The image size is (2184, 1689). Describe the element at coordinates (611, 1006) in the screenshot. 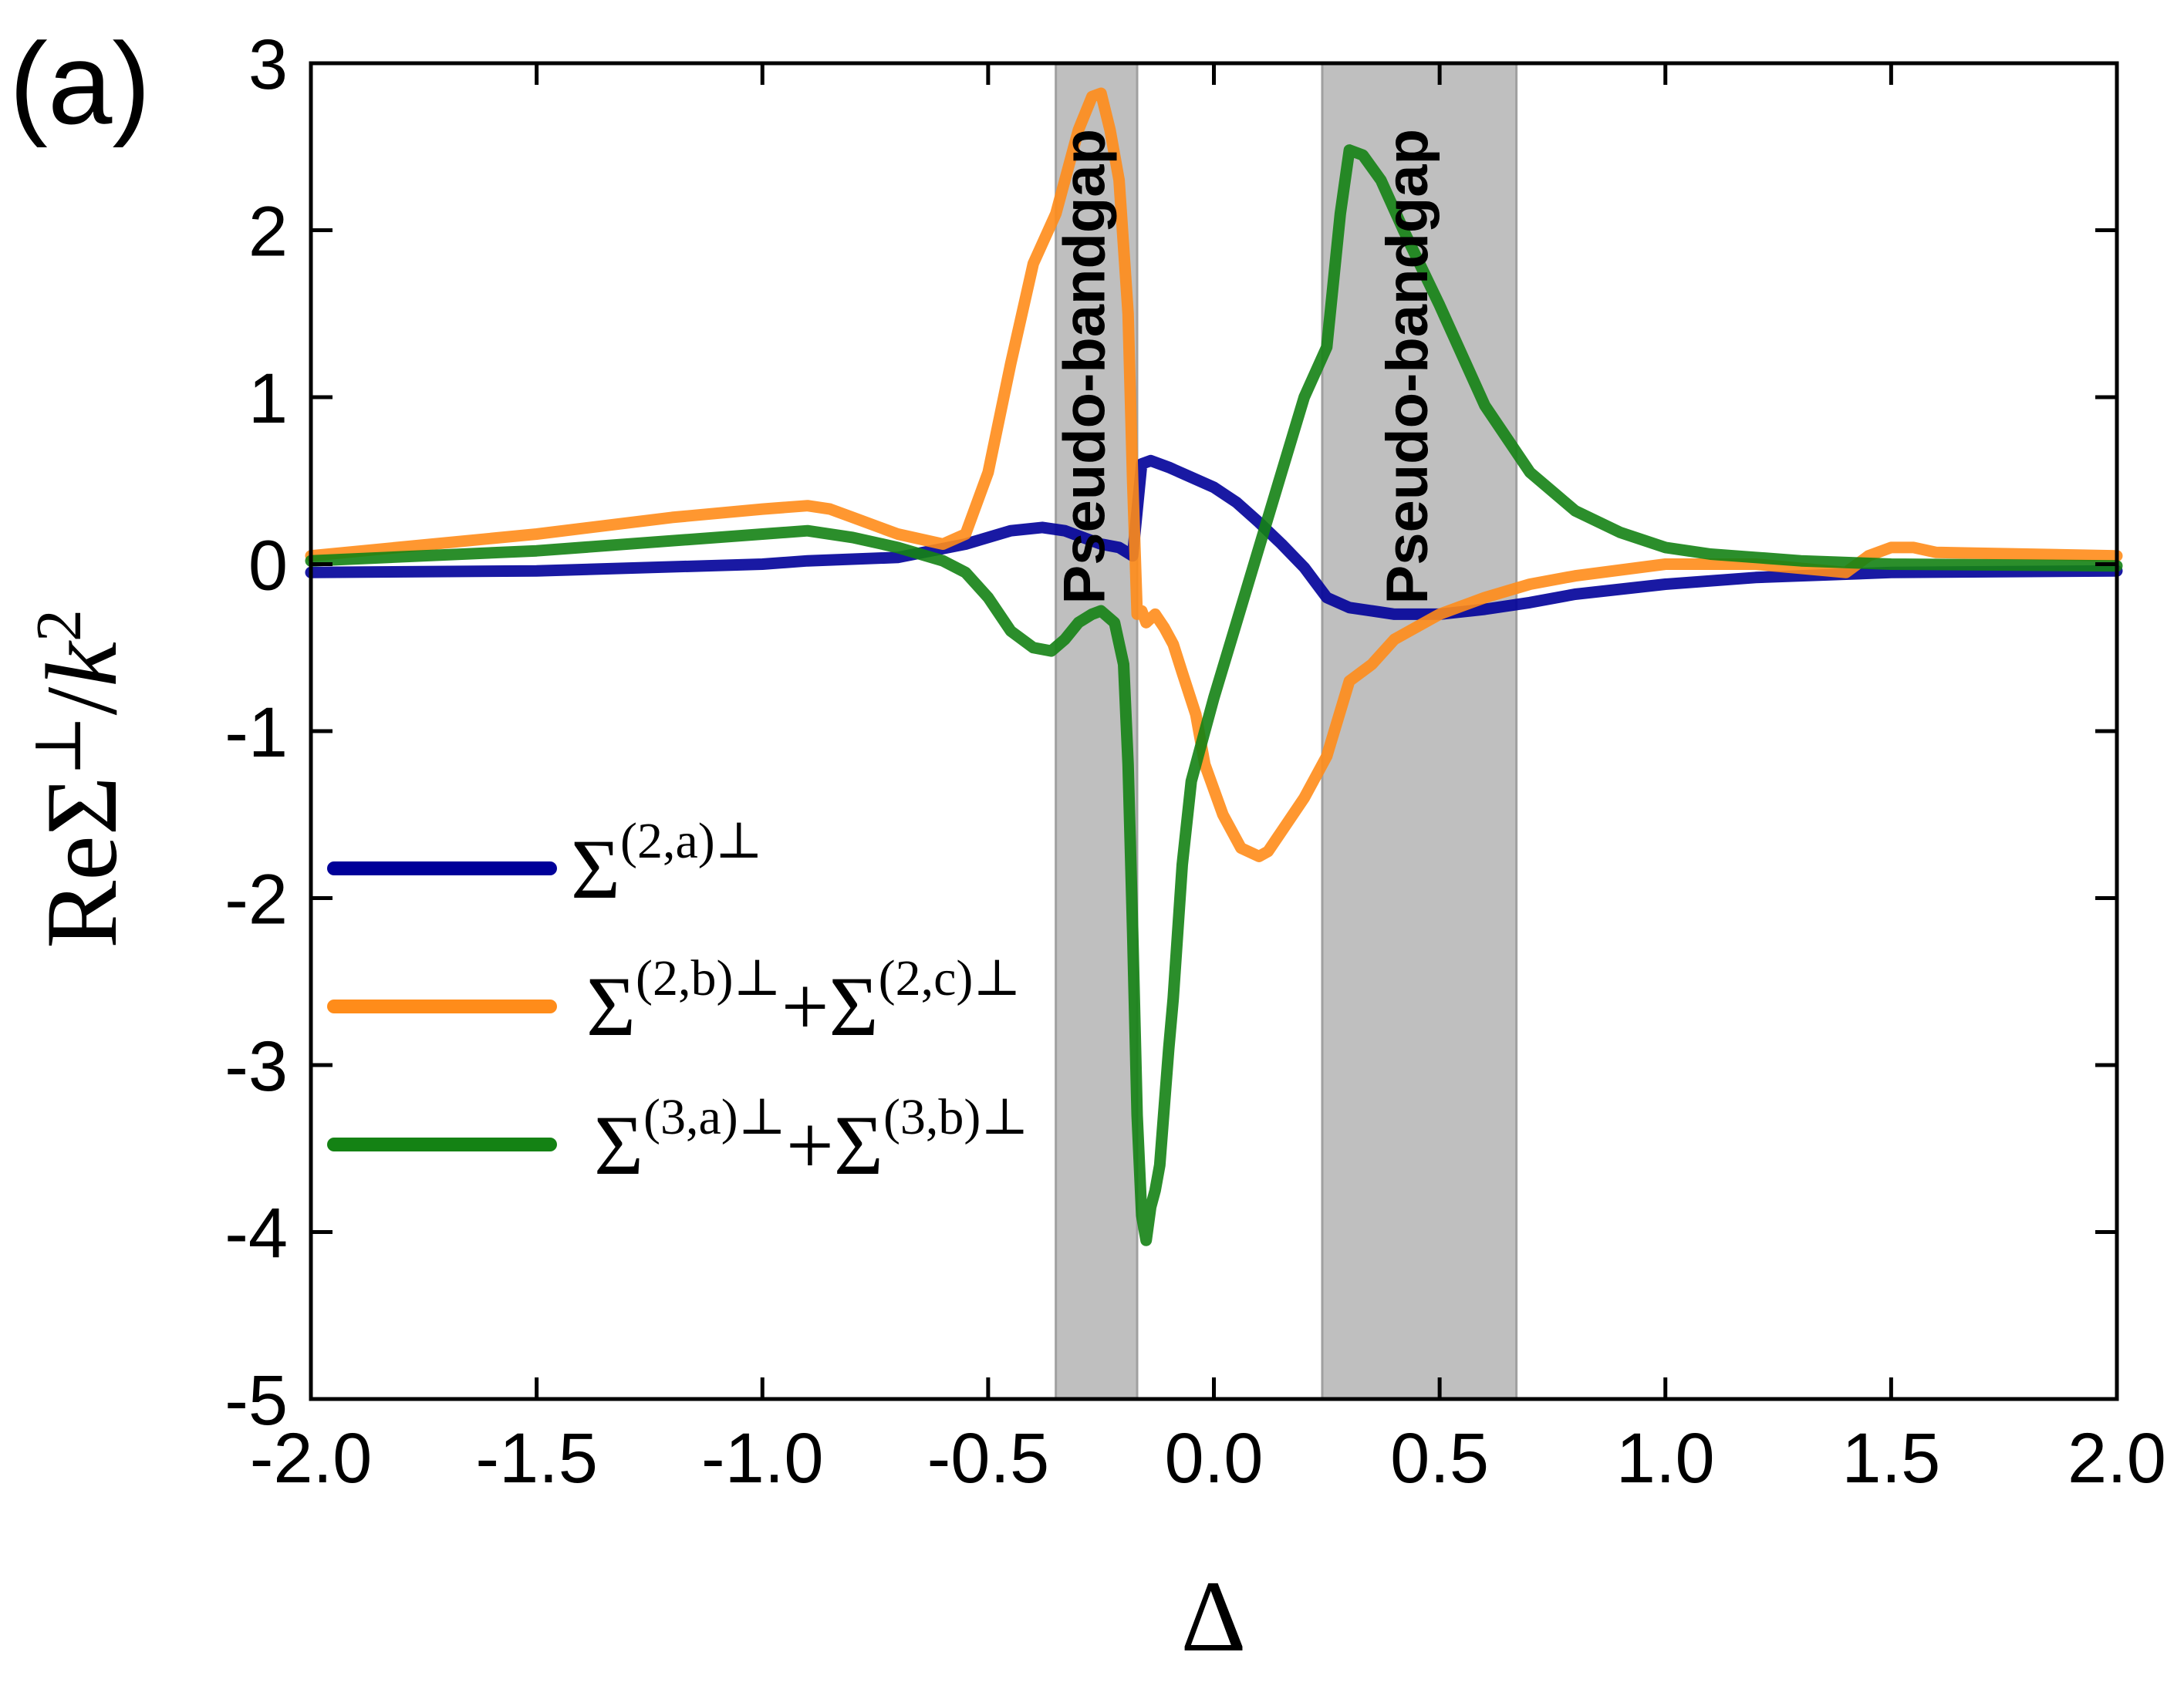

I see `legend-sigma-2b-base: Σ` at that location.